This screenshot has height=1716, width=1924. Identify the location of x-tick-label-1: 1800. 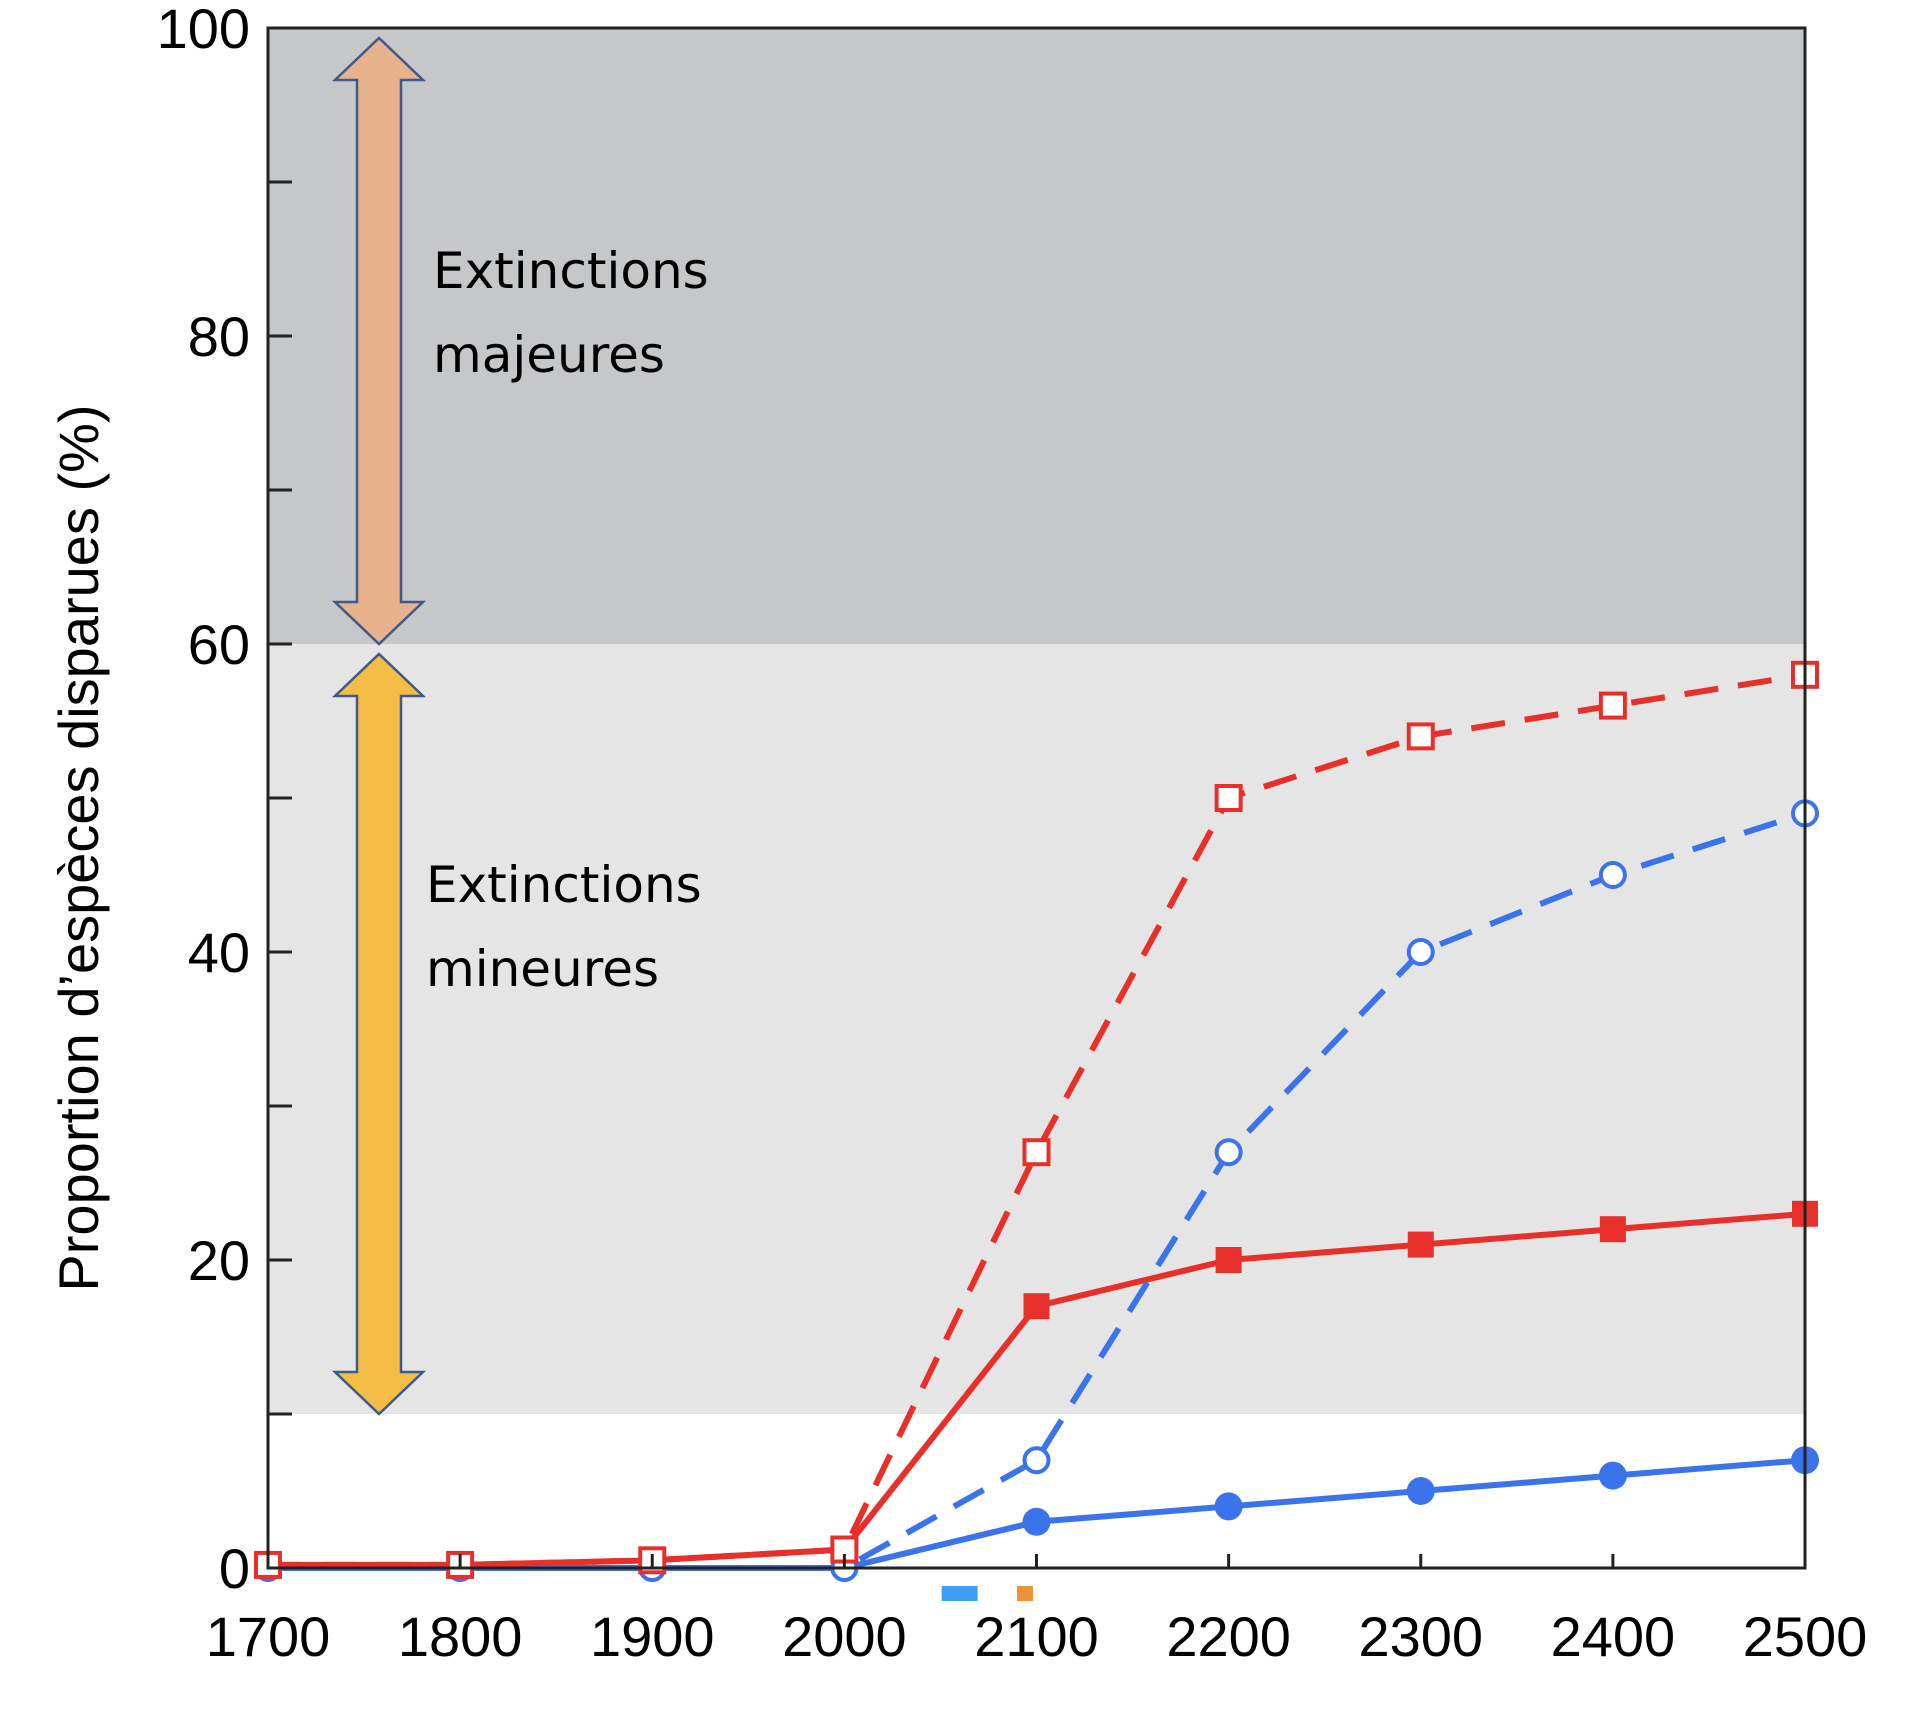
(460, 1636).